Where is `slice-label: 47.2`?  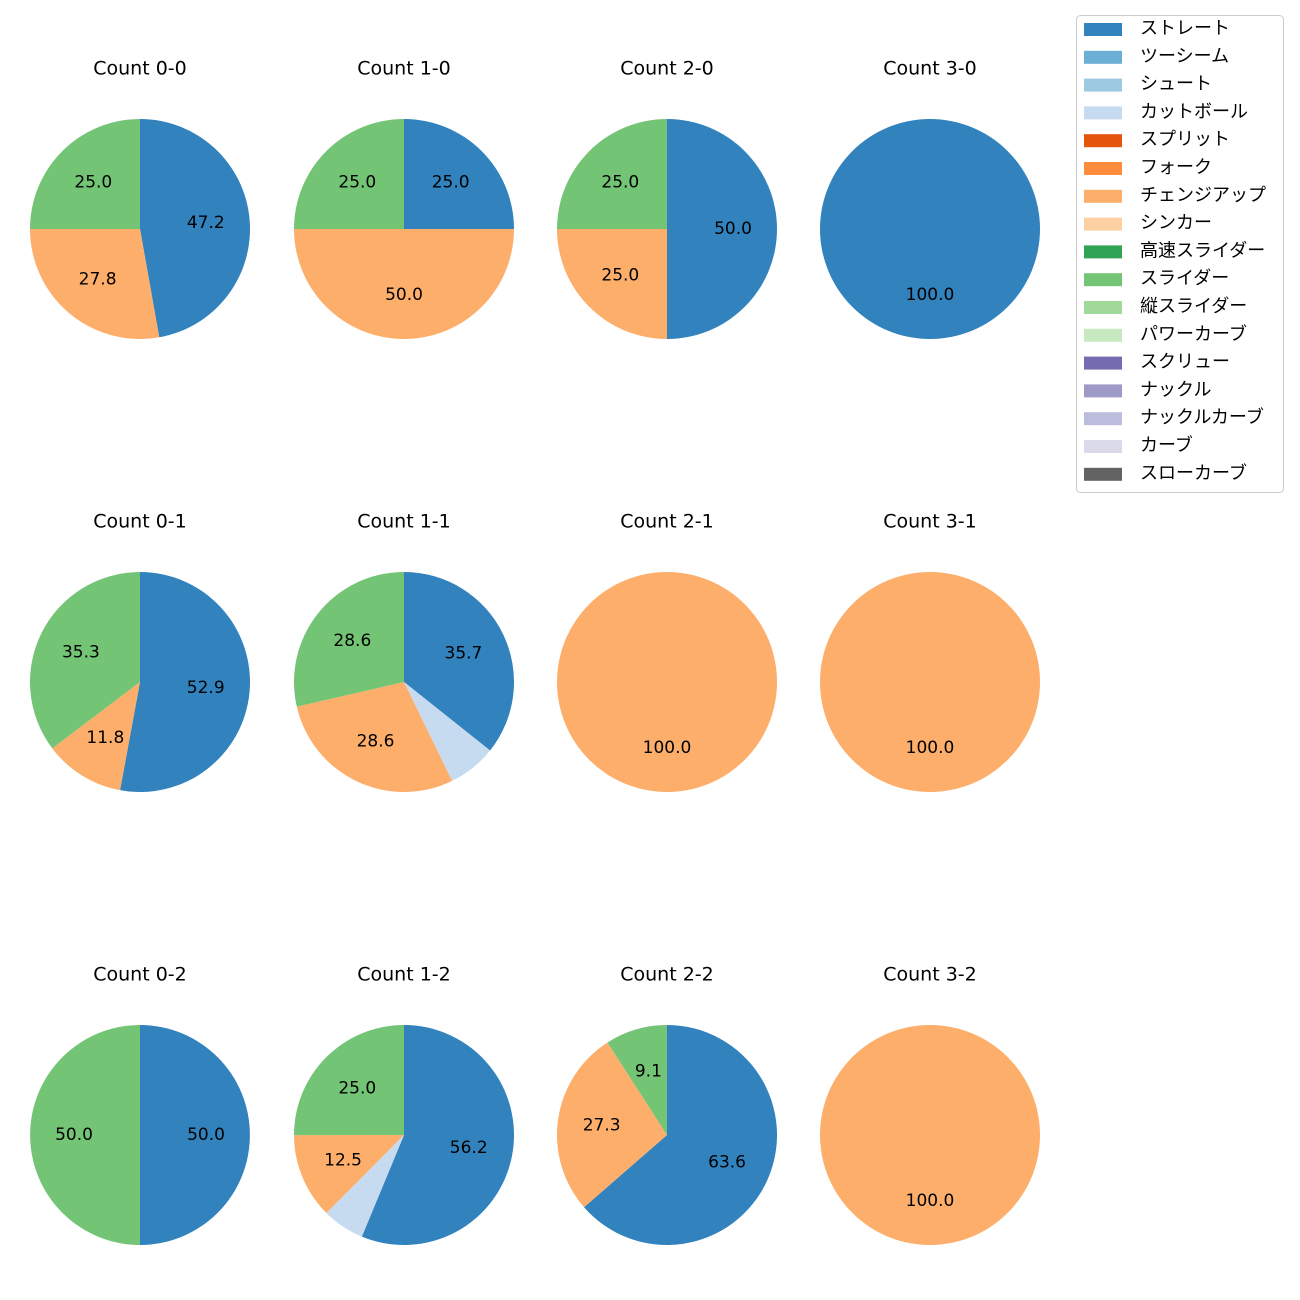
slice-label: 47.2 is located at coordinates (206, 223).